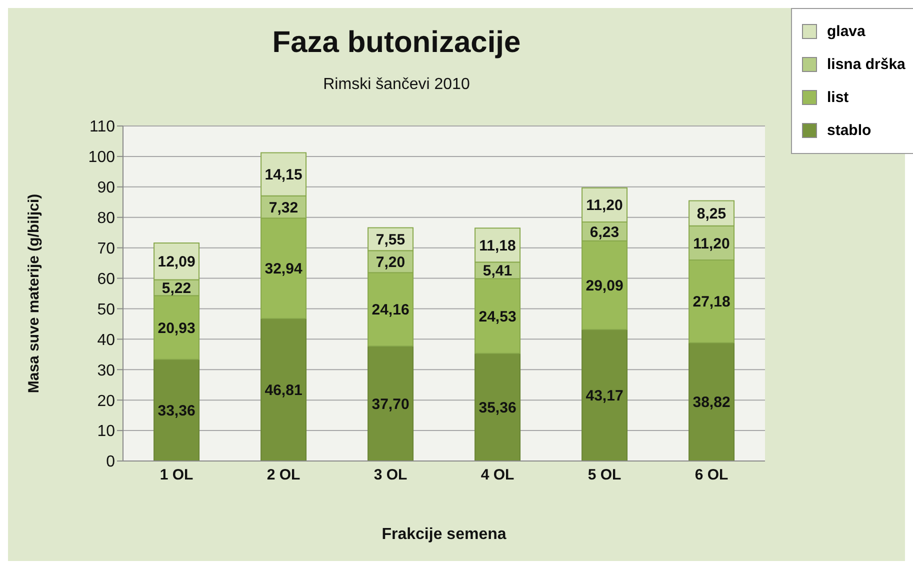  What do you see at coordinates (283, 207) in the screenshot?
I see `data-label: 7,32` at bounding box center [283, 207].